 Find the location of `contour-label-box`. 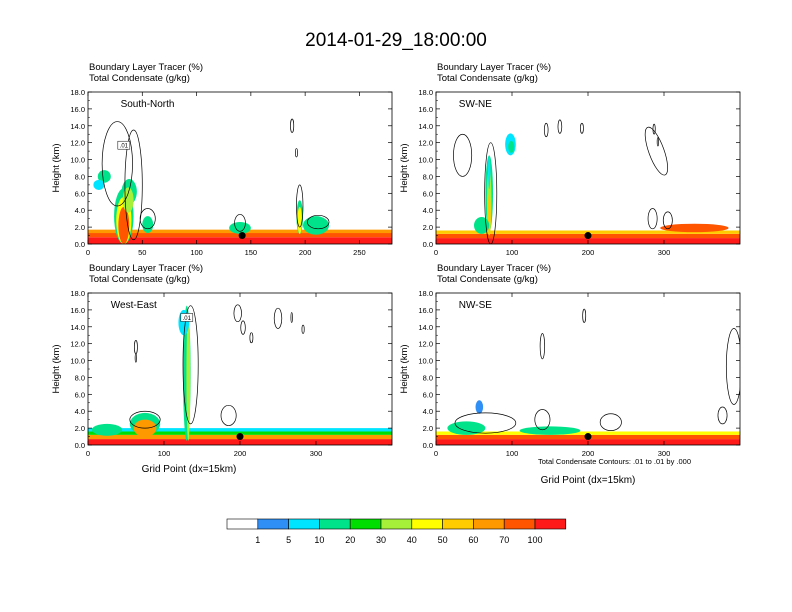

contour-label-box is located at coordinates (124, 145).